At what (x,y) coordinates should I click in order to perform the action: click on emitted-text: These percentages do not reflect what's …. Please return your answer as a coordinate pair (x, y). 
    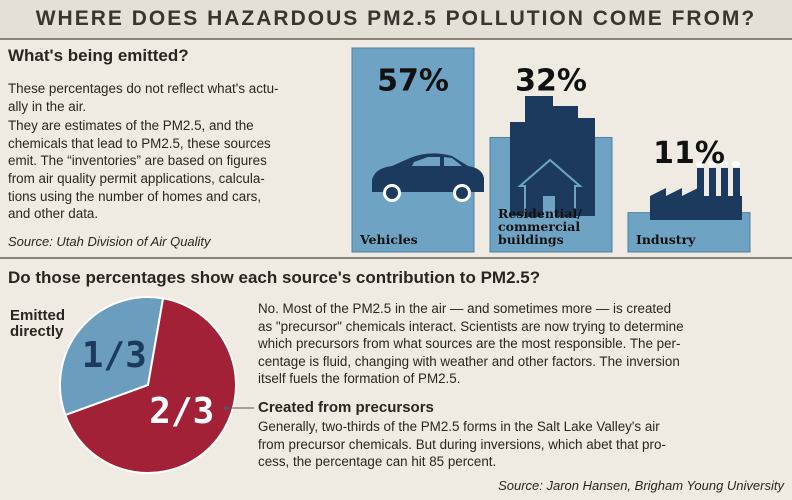
    Looking at the image, I should click on (143, 151).